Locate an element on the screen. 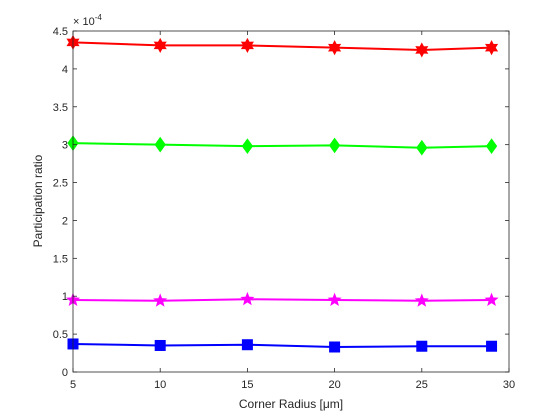 This screenshot has height=420, width=560. x-tick-label: 15 is located at coordinates (247, 385).